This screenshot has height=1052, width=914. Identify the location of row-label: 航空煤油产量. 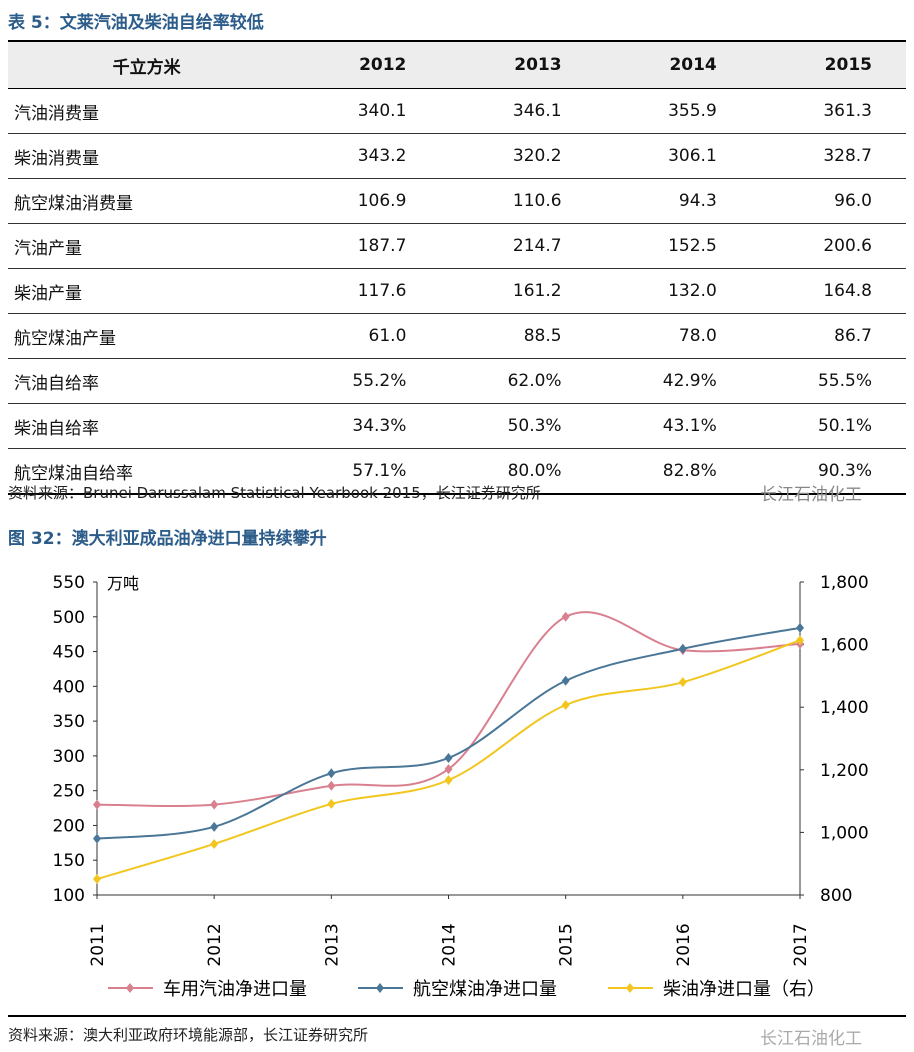
(147, 336).